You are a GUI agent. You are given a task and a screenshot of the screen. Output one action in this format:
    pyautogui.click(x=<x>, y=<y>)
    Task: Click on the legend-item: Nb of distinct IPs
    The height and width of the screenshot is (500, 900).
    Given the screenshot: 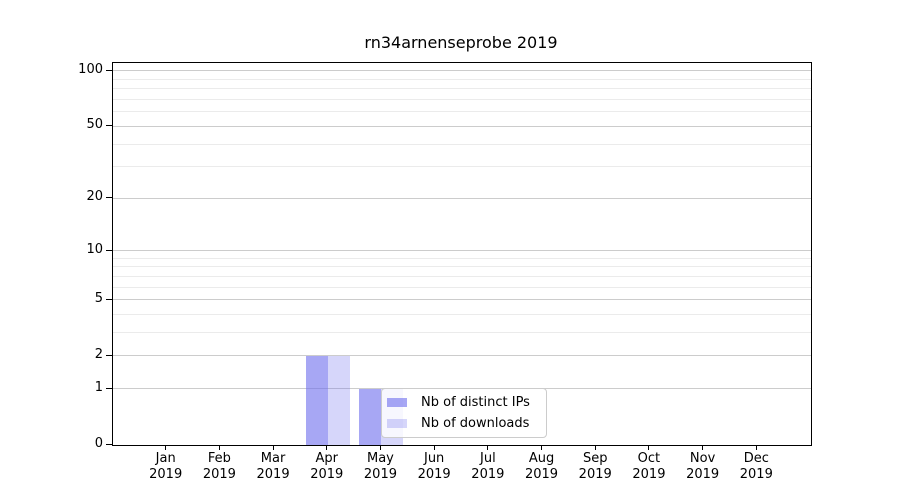 What is the action you would take?
    pyautogui.click(x=466, y=402)
    